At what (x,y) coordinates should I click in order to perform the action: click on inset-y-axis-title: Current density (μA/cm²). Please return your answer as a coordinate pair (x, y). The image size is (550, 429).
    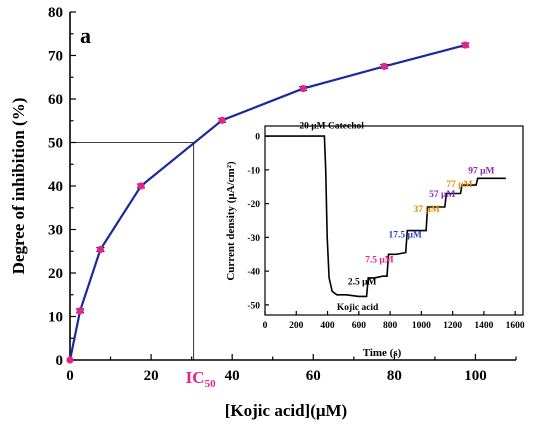
    Looking at the image, I should click on (231, 221).